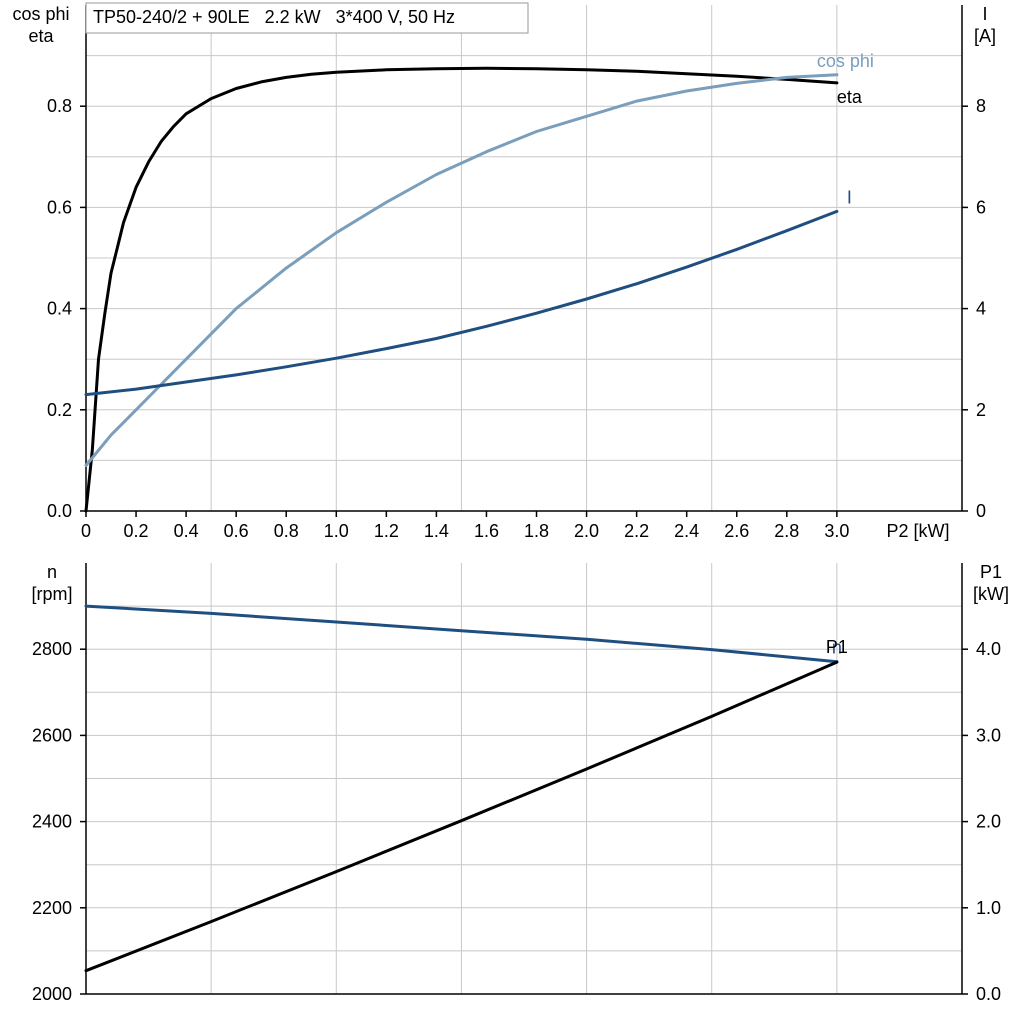  Describe the element at coordinates (286, 531) in the screenshot. I see `x-tick-label: 0.8` at that location.